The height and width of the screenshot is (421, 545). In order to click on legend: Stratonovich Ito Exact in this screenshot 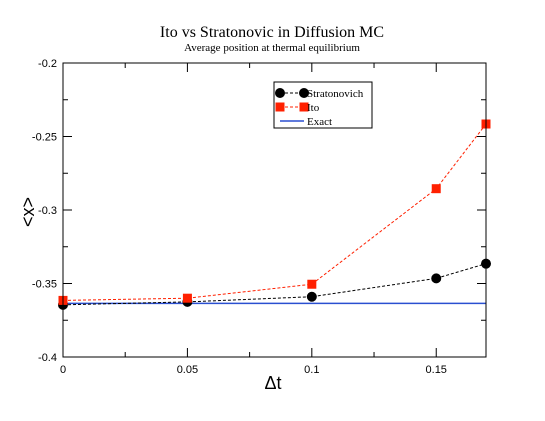, I will do `click(323, 105)`.